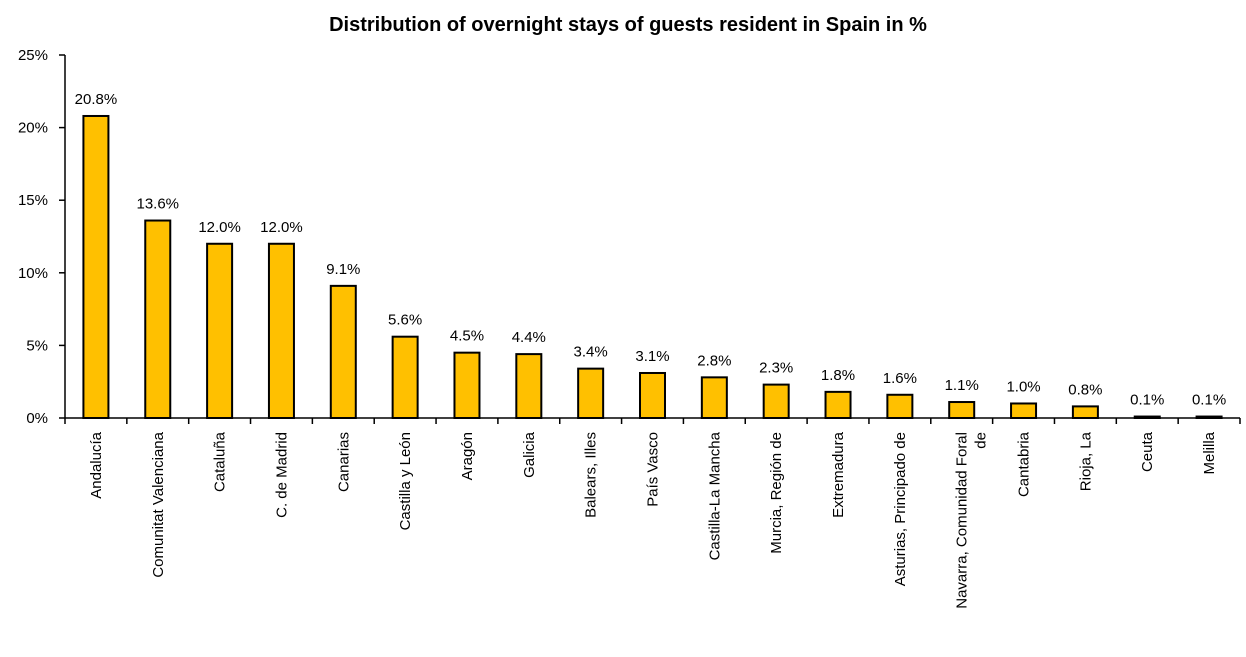 The width and height of the screenshot is (1246, 657). Describe the element at coordinates (1085, 461) in the screenshot. I see `x-tick-label: Rioja, La` at that location.